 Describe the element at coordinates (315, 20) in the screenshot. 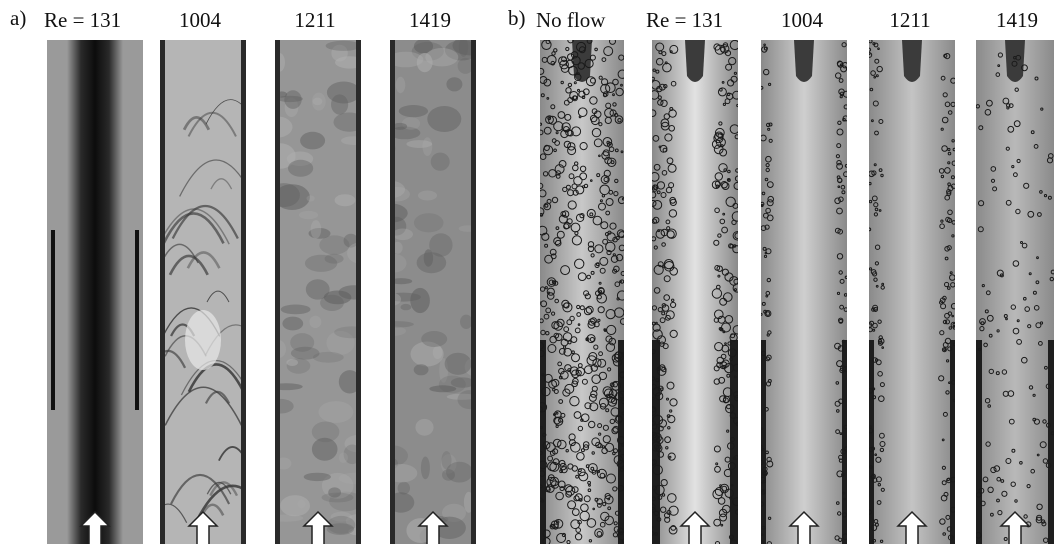

I see `panel-a-col-3-label: 1211` at that location.